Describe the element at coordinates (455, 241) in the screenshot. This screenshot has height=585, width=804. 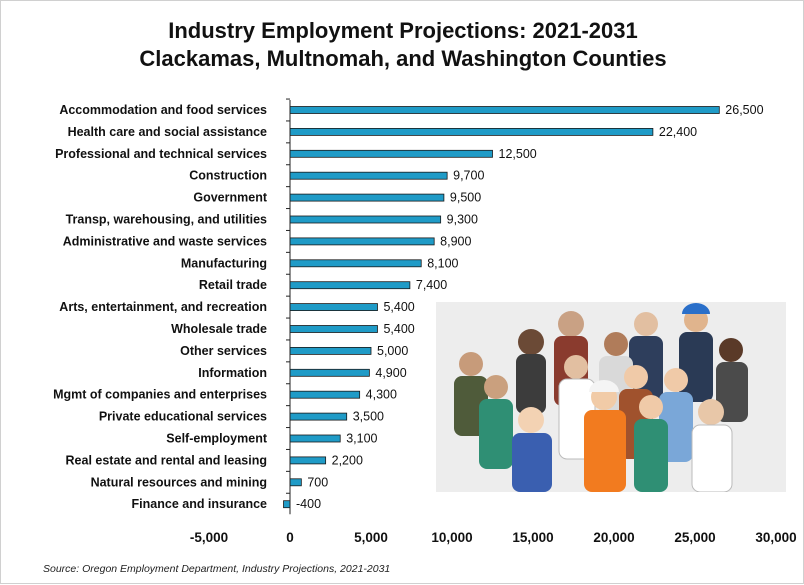
I see `data-label: 8,900` at that location.